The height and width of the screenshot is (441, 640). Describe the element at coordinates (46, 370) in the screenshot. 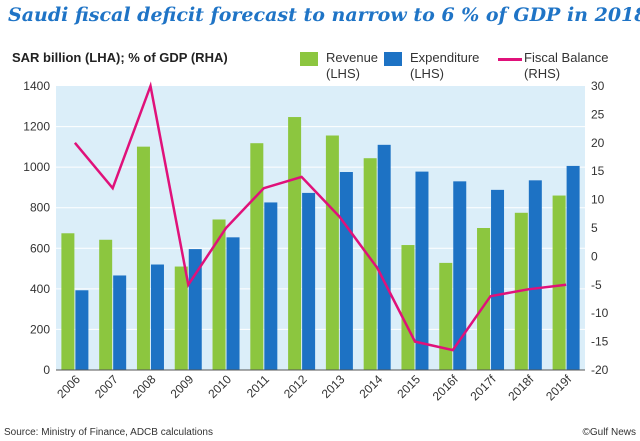

I see `y-left-tick-label: 0` at that location.